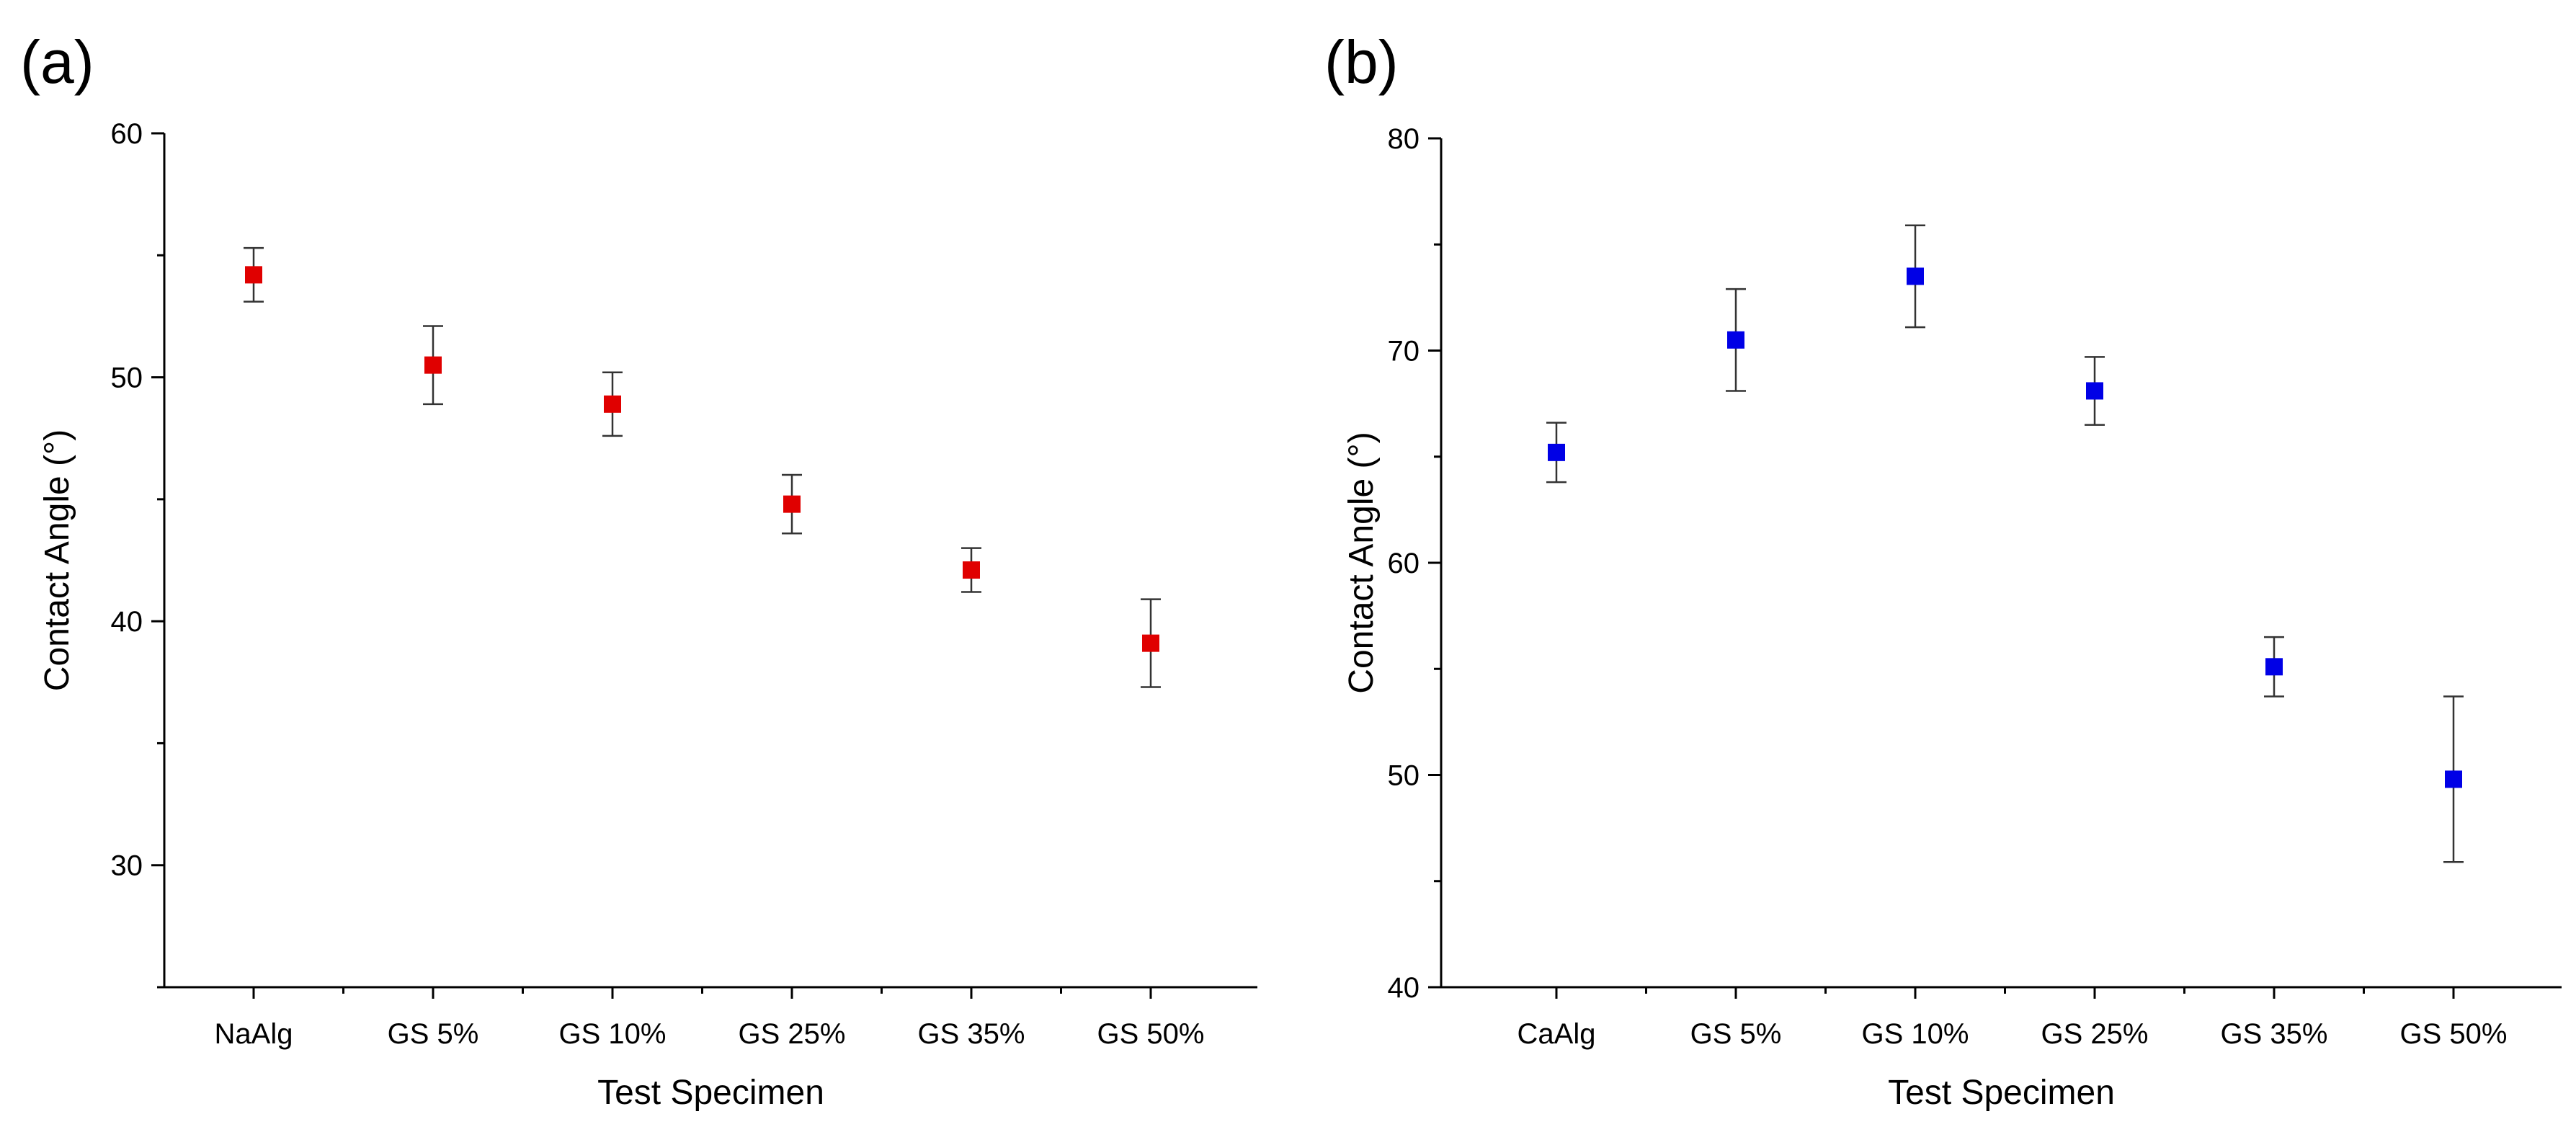 This screenshot has height=1127, width=2576. What do you see at coordinates (1404, 352) in the screenshot?
I see `y-tick-label: 70` at bounding box center [1404, 352].